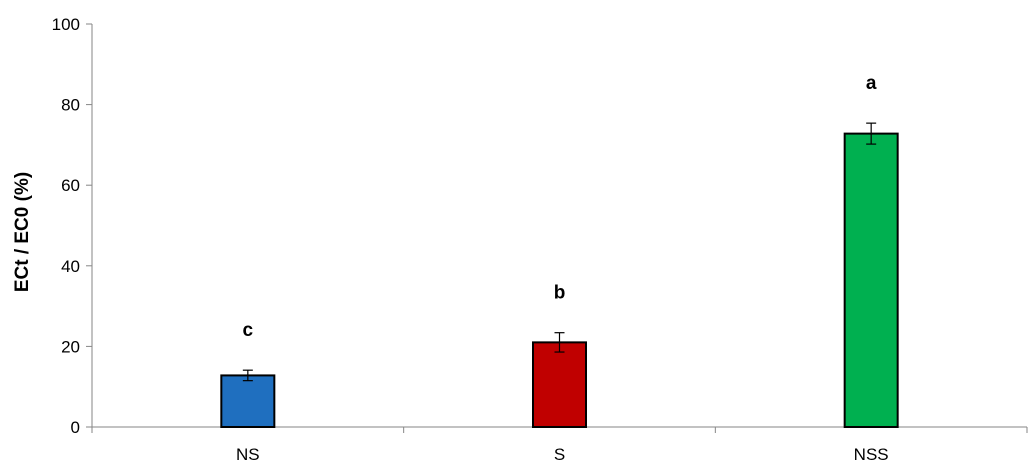  I want to click on bar-ns, so click(248, 401).